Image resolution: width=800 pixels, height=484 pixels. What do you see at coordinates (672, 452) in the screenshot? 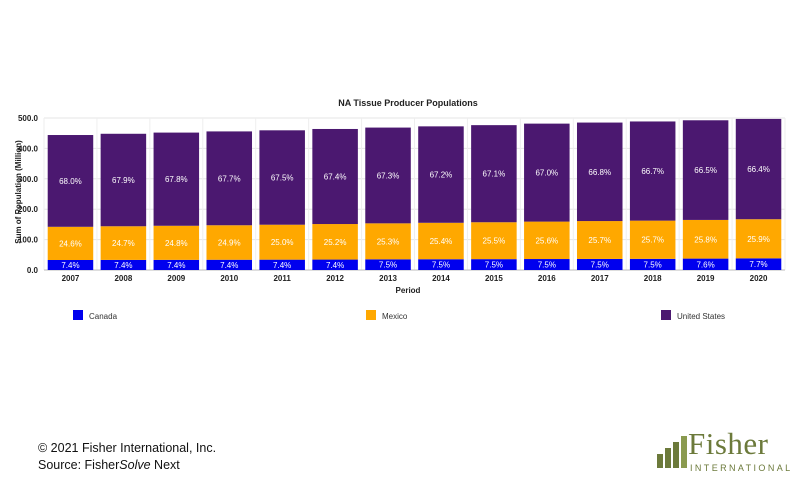
I see `logo-mark-icon` at bounding box center [672, 452].